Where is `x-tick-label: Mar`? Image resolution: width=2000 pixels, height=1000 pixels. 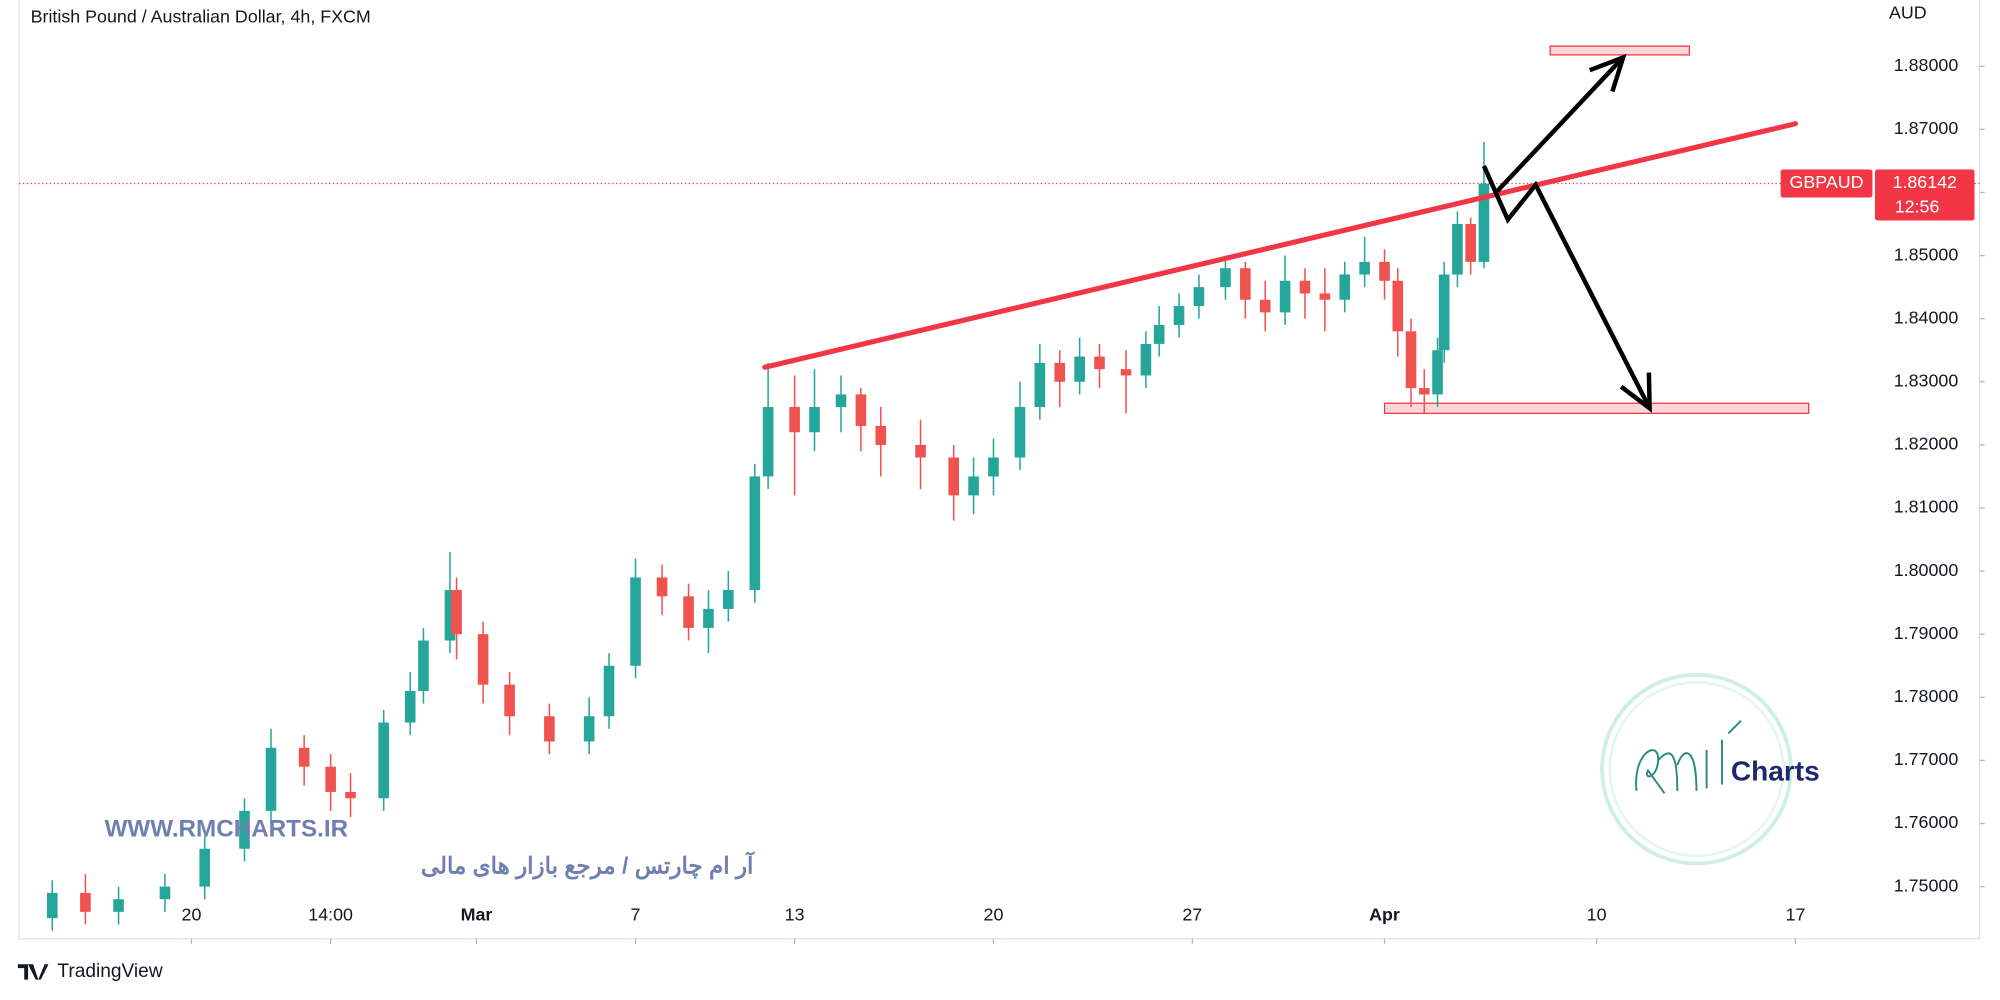
x-tick-label: Mar is located at coordinates (477, 915).